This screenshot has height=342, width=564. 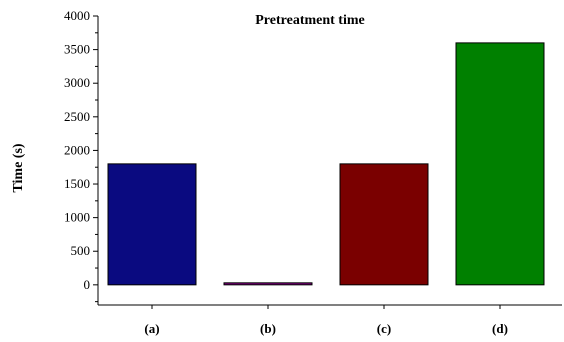 I want to click on x-tick-label: (d), so click(x=500, y=328).